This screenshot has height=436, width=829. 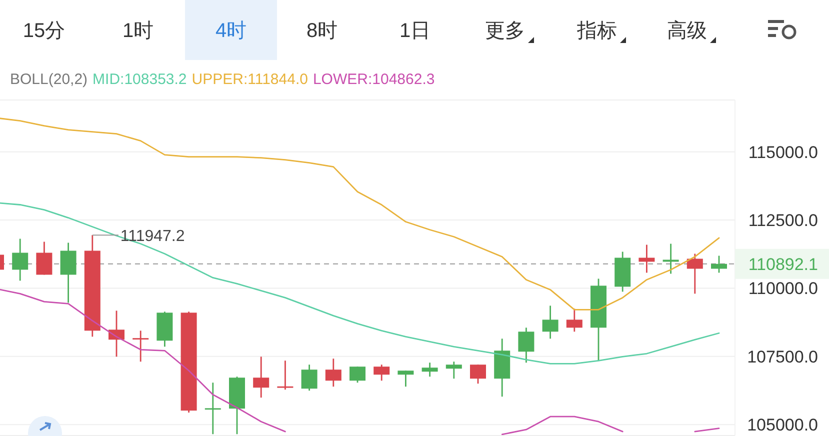 What do you see at coordinates (783, 264) in the screenshot?
I see `ref-line-label: 110892.1` at bounding box center [783, 264].